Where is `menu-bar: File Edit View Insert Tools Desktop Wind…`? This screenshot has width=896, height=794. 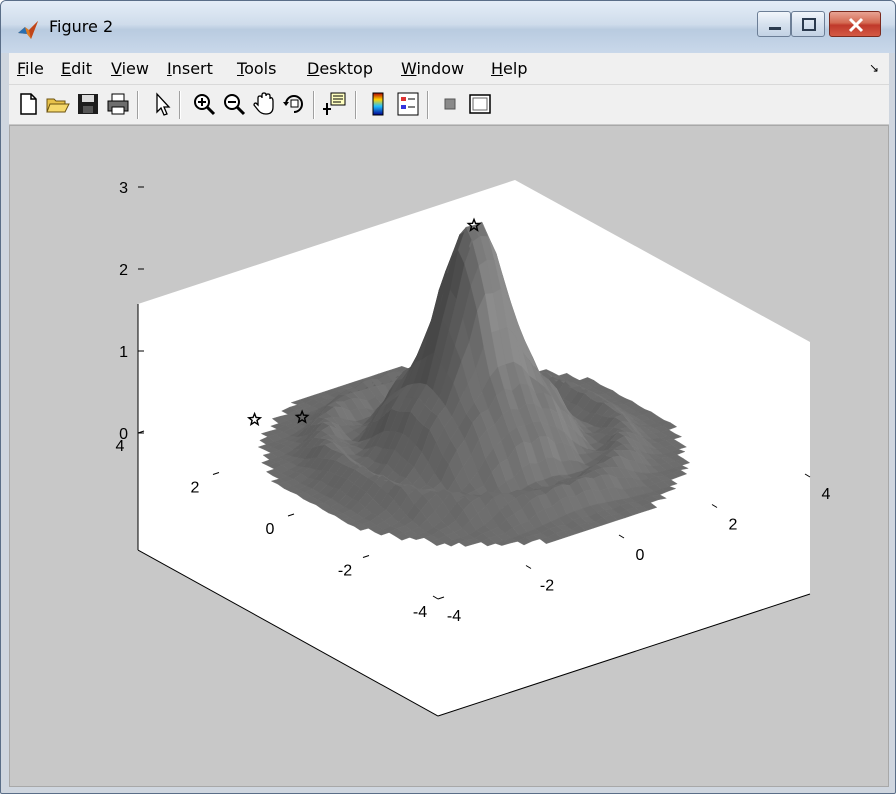
menu-bar: File Edit View Insert Tools Desktop Wind… is located at coordinates (449, 69).